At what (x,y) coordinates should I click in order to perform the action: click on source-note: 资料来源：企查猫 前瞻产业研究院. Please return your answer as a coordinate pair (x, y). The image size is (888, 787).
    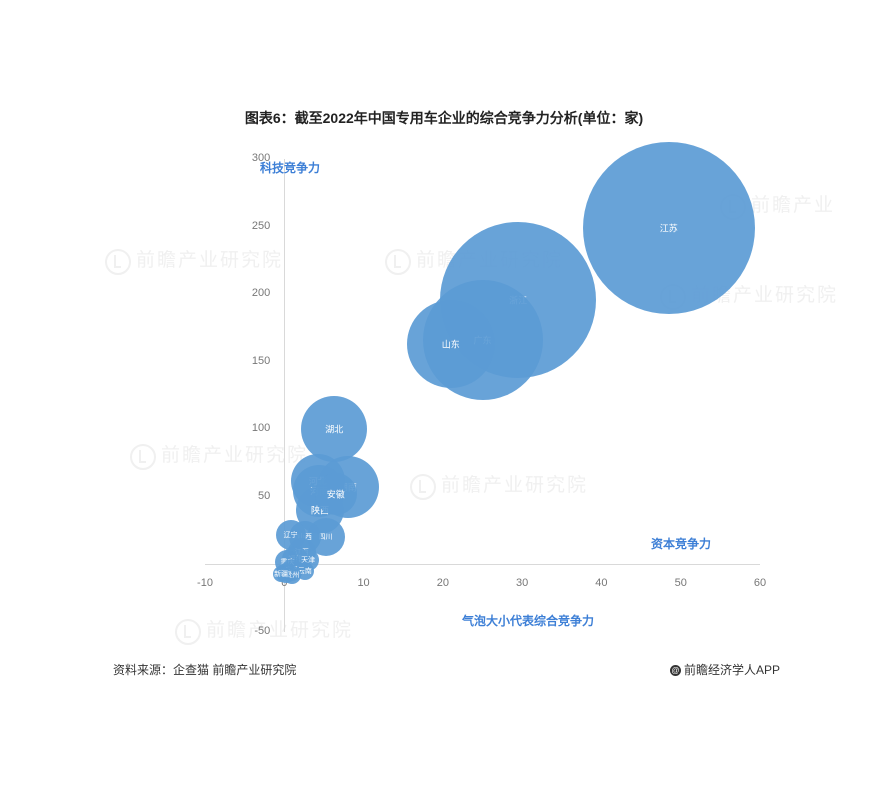
    Looking at the image, I should click on (205, 670).